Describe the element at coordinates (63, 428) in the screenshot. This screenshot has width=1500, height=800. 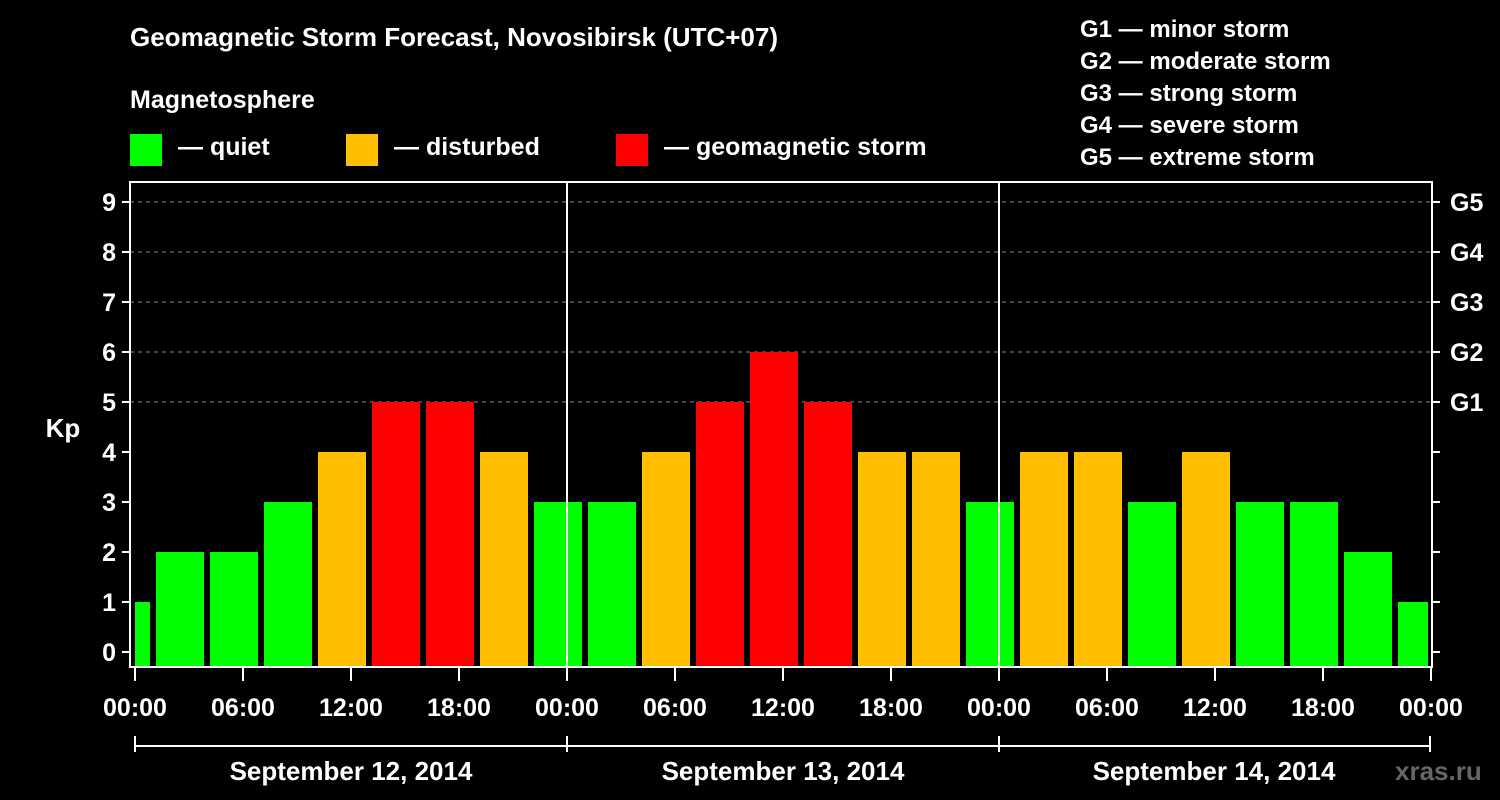
I see `y-axis-label: Kp` at that location.